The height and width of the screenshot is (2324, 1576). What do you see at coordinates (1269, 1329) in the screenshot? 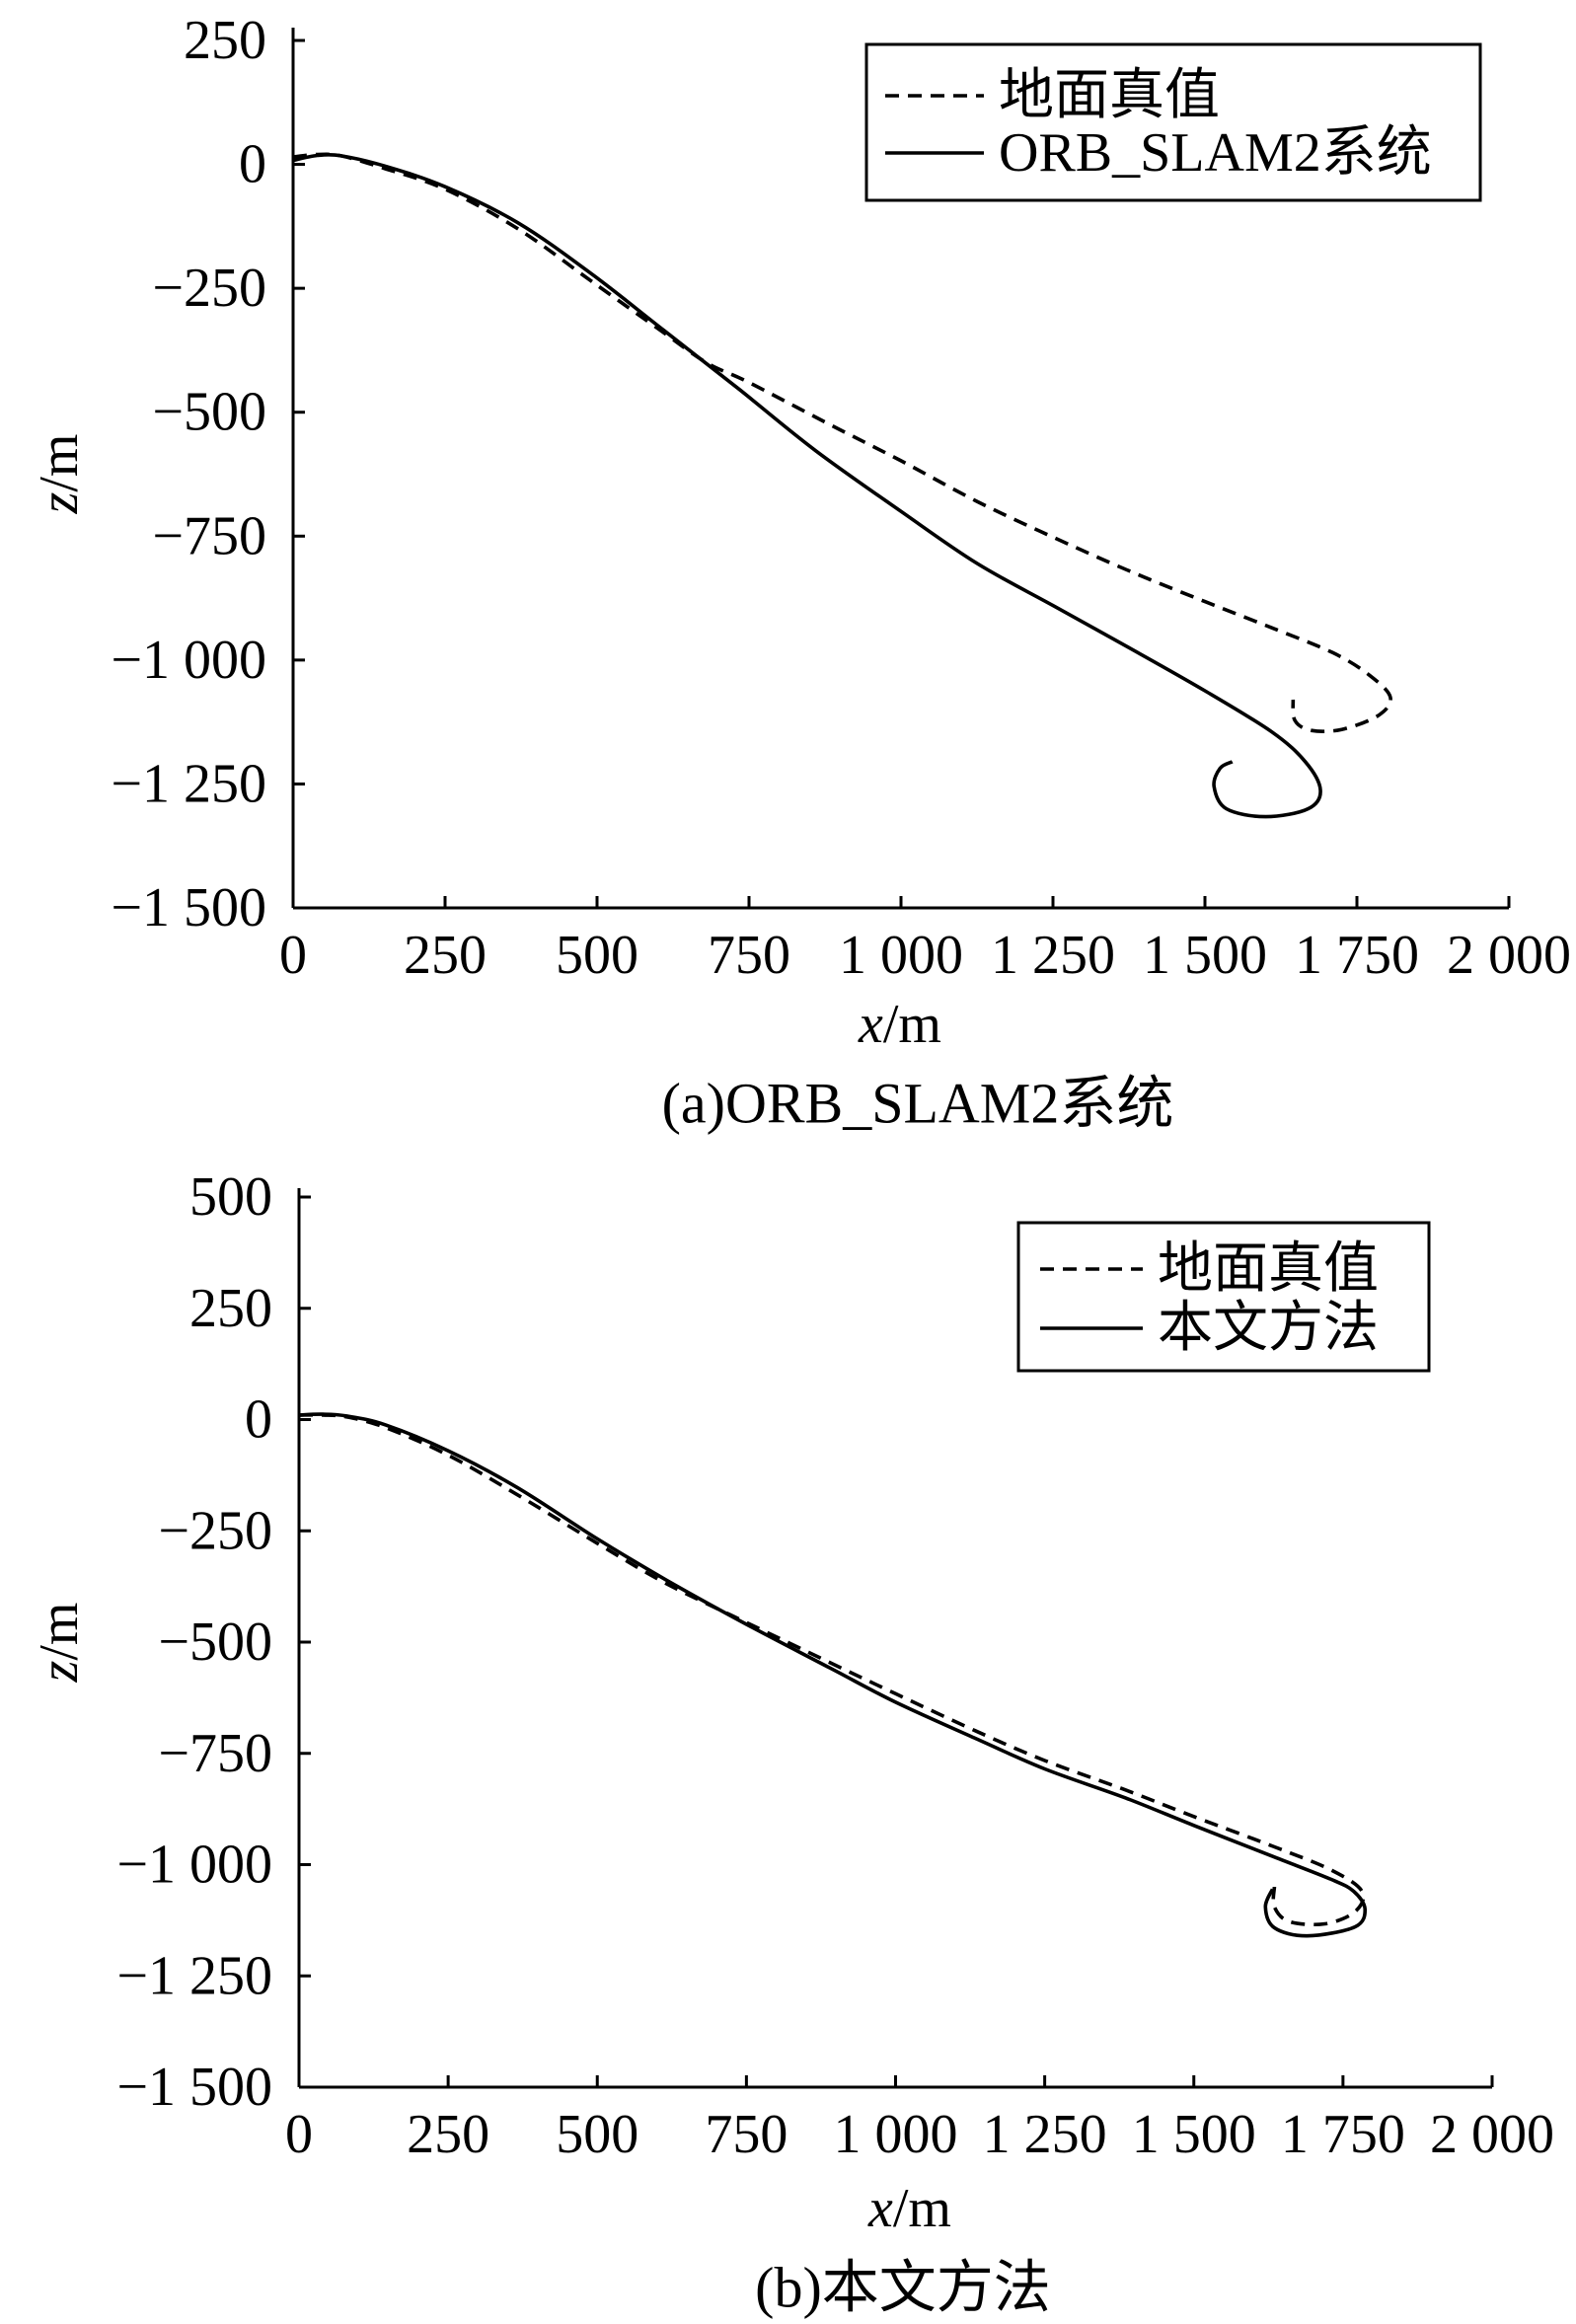
I see `legend-label: 本文方法` at bounding box center [1269, 1329].